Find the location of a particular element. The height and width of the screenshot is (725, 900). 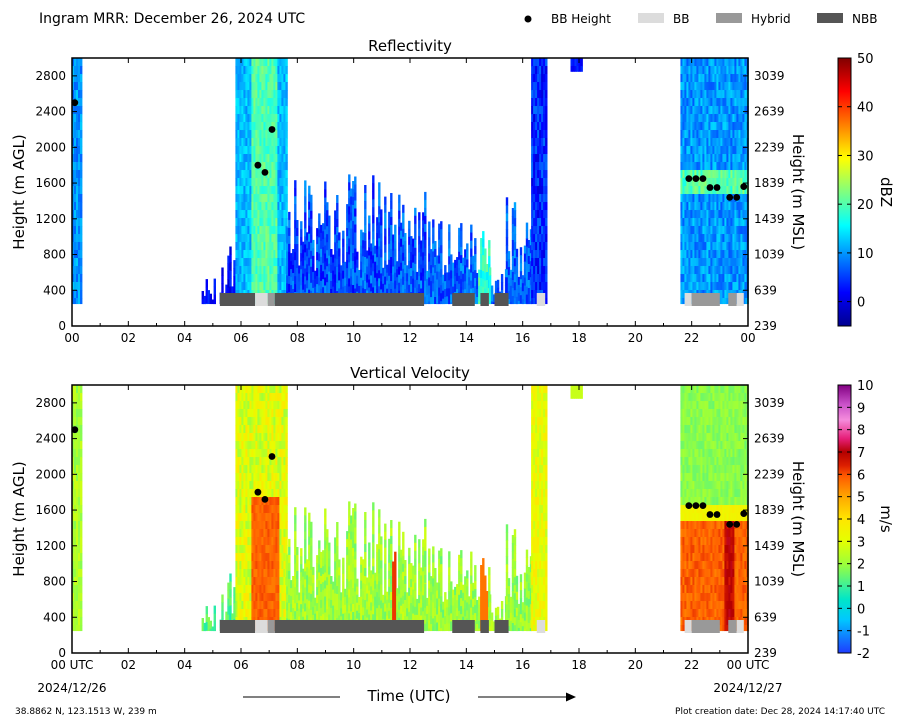

y-tick-label: 1600 is located at coordinates (50, 183).